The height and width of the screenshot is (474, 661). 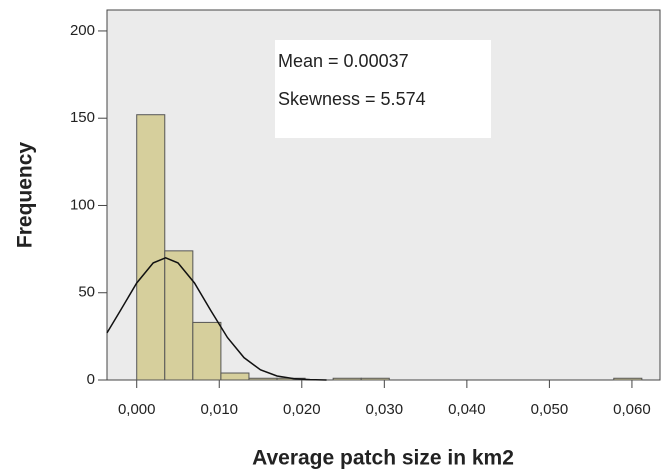 I want to click on y-tick-label: 200, so click(x=82, y=30).